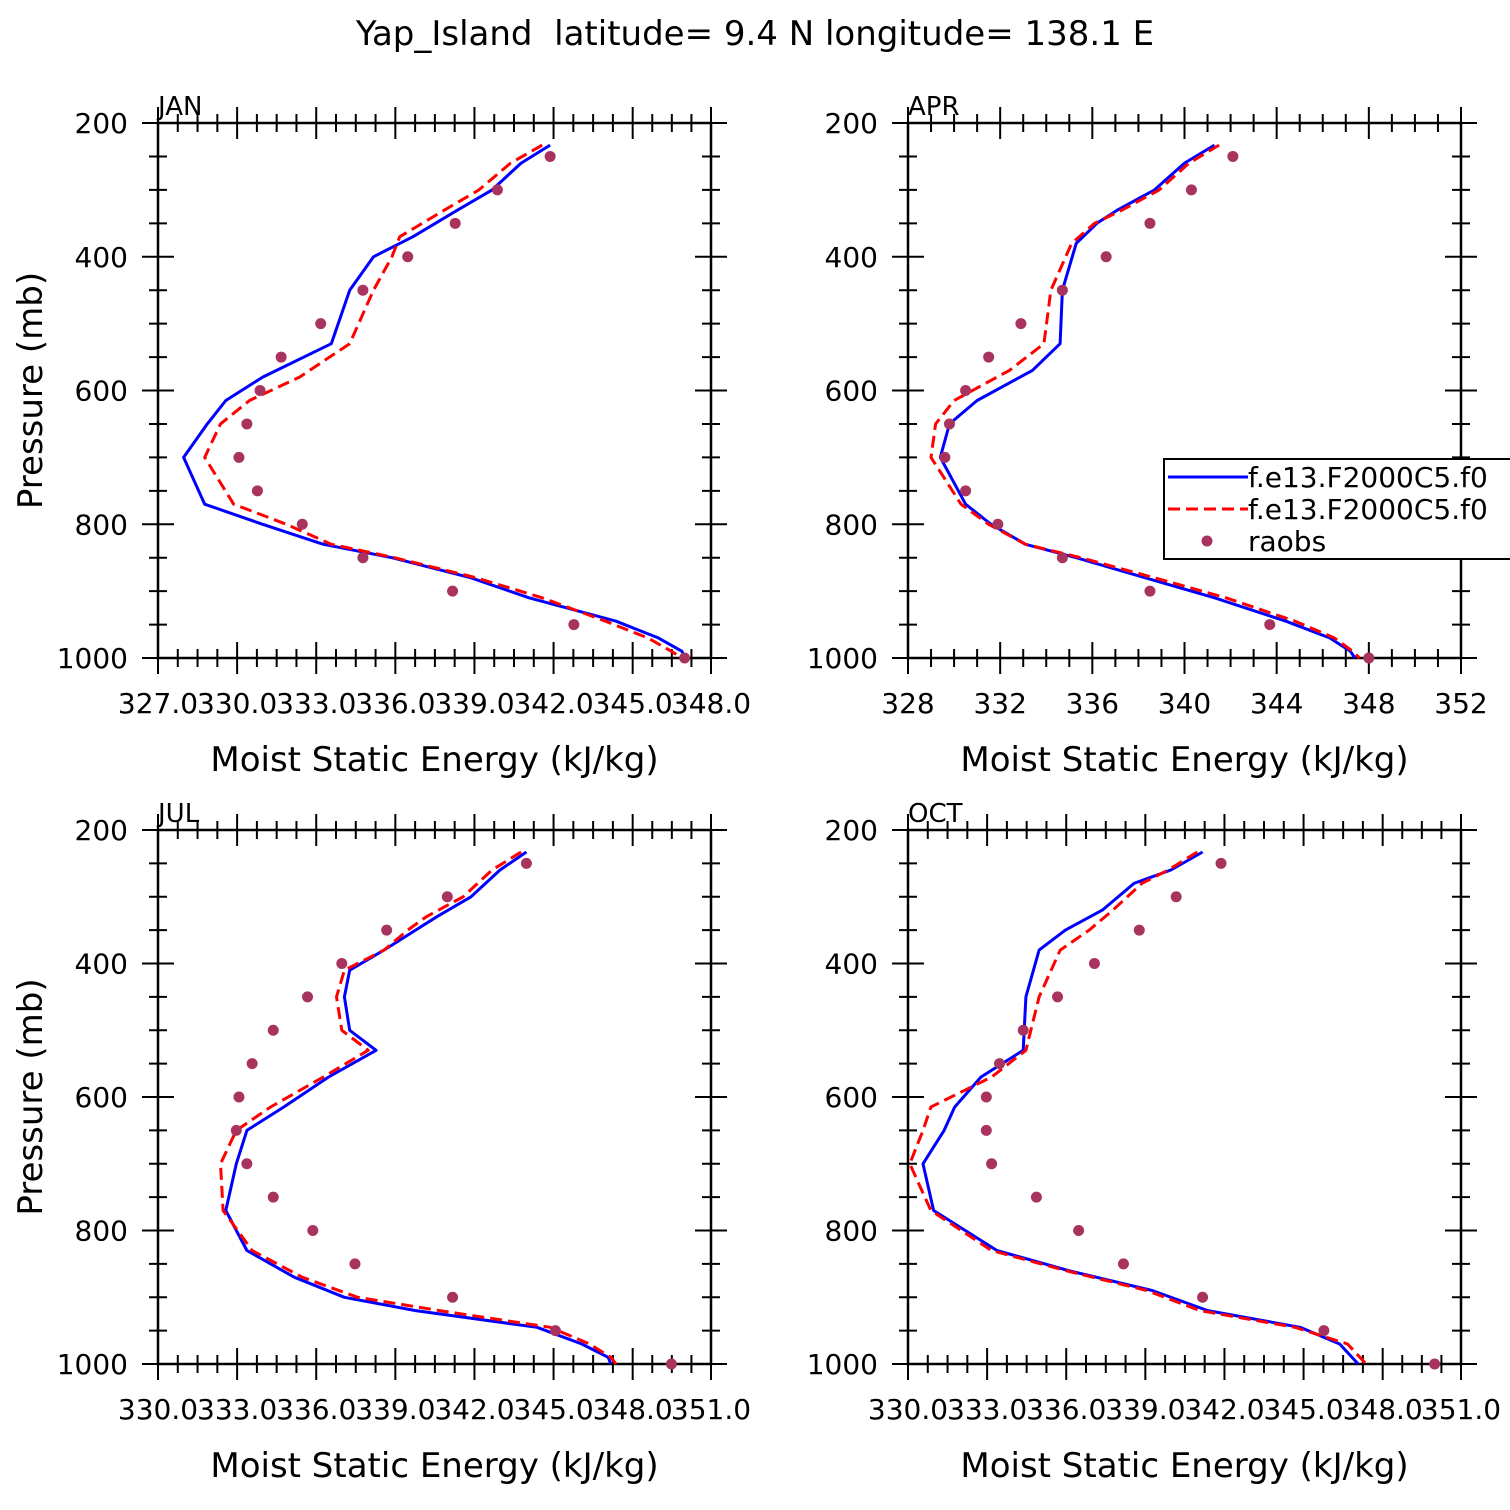 This screenshot has height=1510, width=1510. What do you see at coordinates (935, 814) in the screenshot?
I see `panel-label: OCT` at bounding box center [935, 814].